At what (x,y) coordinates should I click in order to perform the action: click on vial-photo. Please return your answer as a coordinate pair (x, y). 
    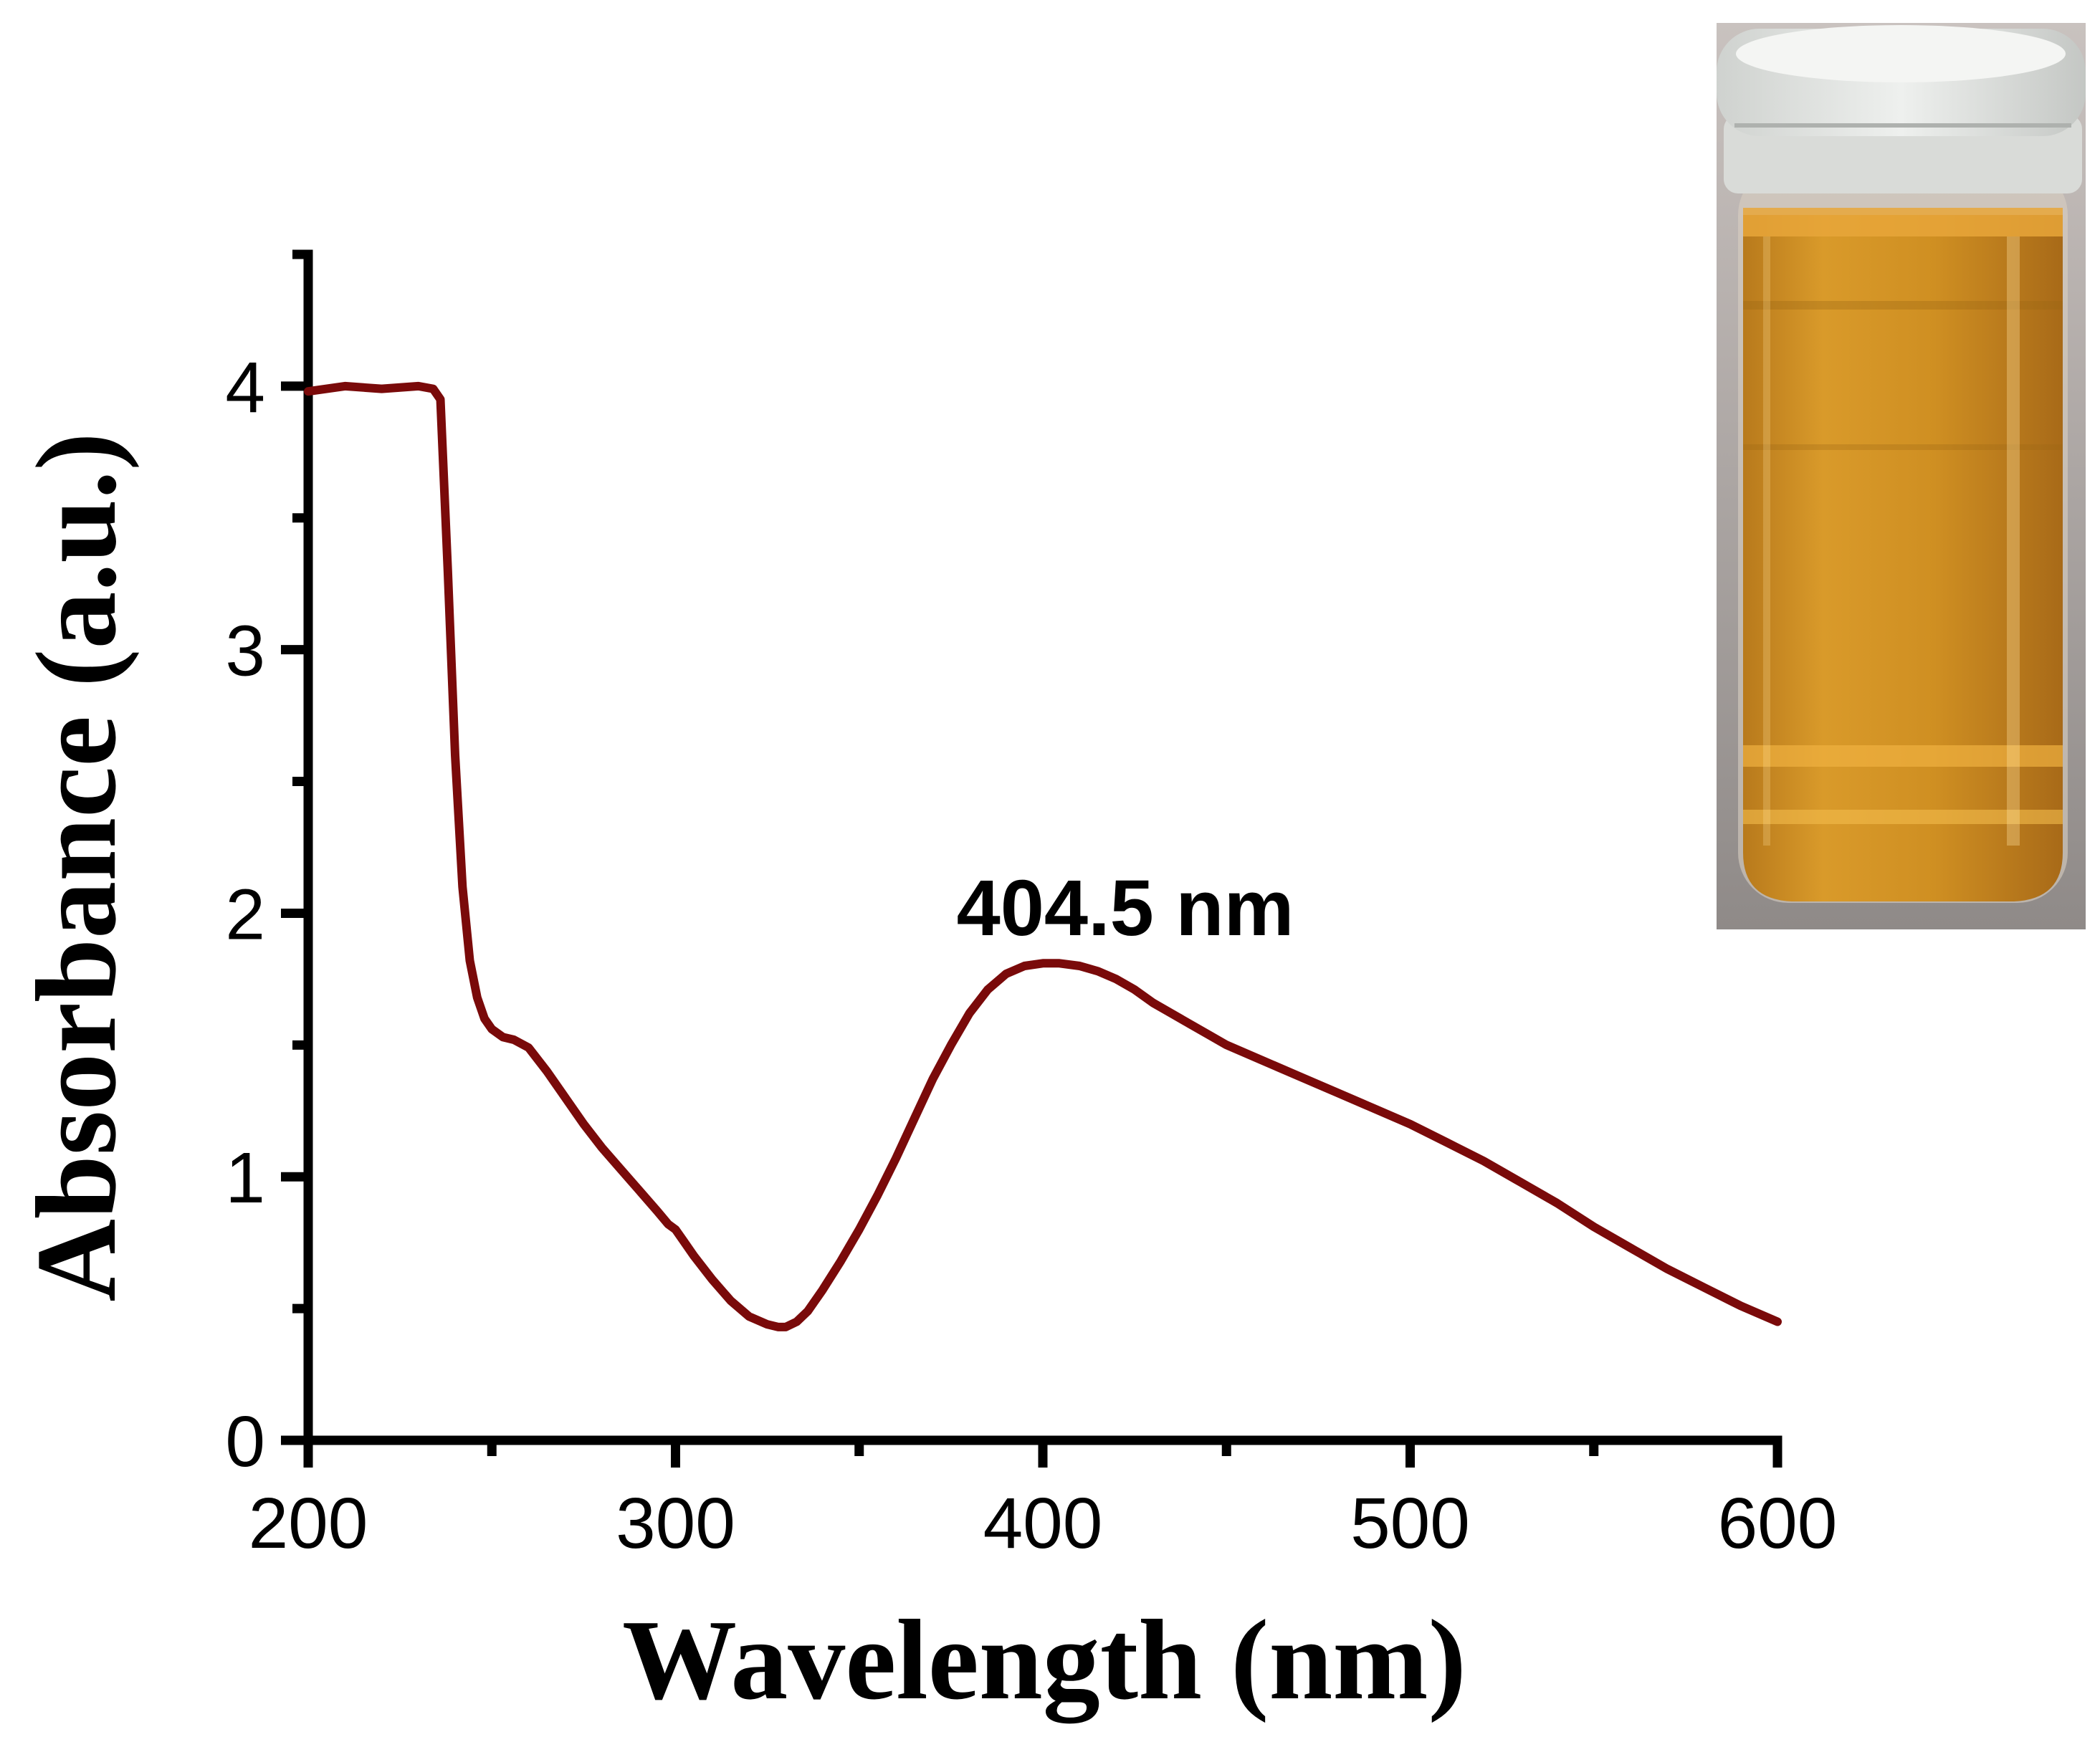
    Looking at the image, I should click on (1901, 476).